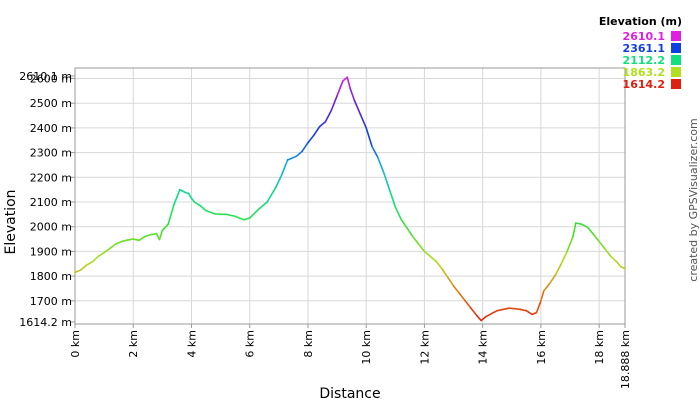 This screenshot has width=700, height=400. I want to click on x-tick-label: 6 km, so click(250, 344).